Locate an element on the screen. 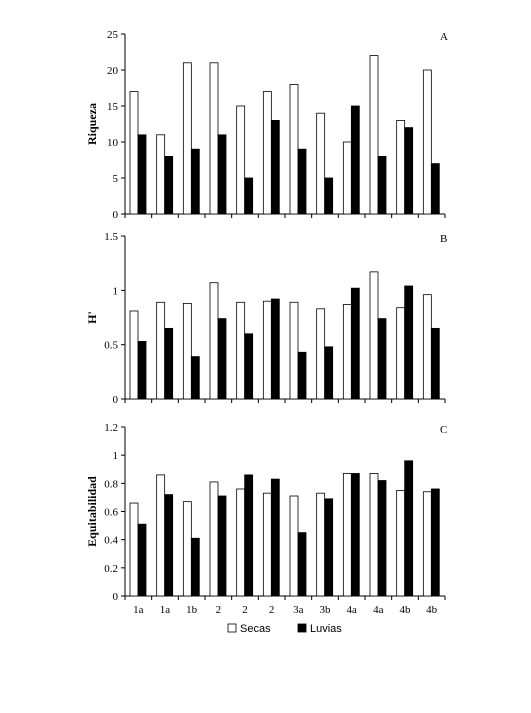 The height and width of the screenshot is (713, 531). y-tick-label: 10 is located at coordinates (113, 143).